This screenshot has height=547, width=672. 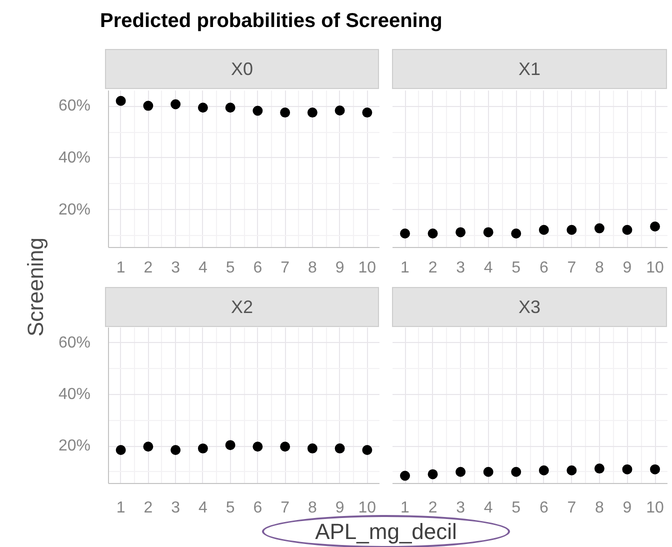 I want to click on chart-title: Predicted probabilities of Screening, so click(x=270, y=21).